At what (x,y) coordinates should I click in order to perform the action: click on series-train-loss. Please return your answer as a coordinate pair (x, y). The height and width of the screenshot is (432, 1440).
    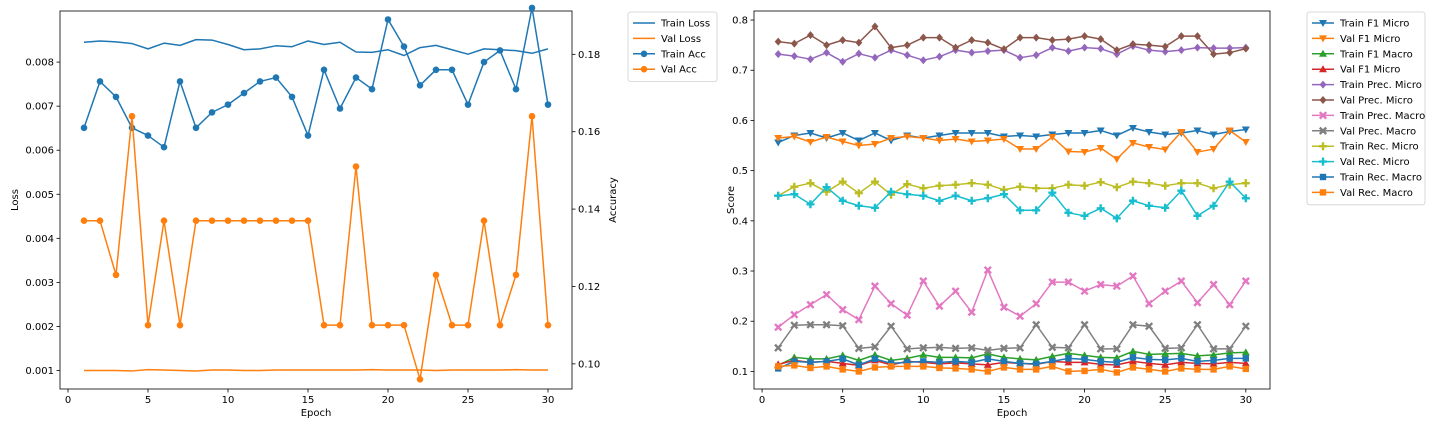
    Looking at the image, I should click on (316, 47).